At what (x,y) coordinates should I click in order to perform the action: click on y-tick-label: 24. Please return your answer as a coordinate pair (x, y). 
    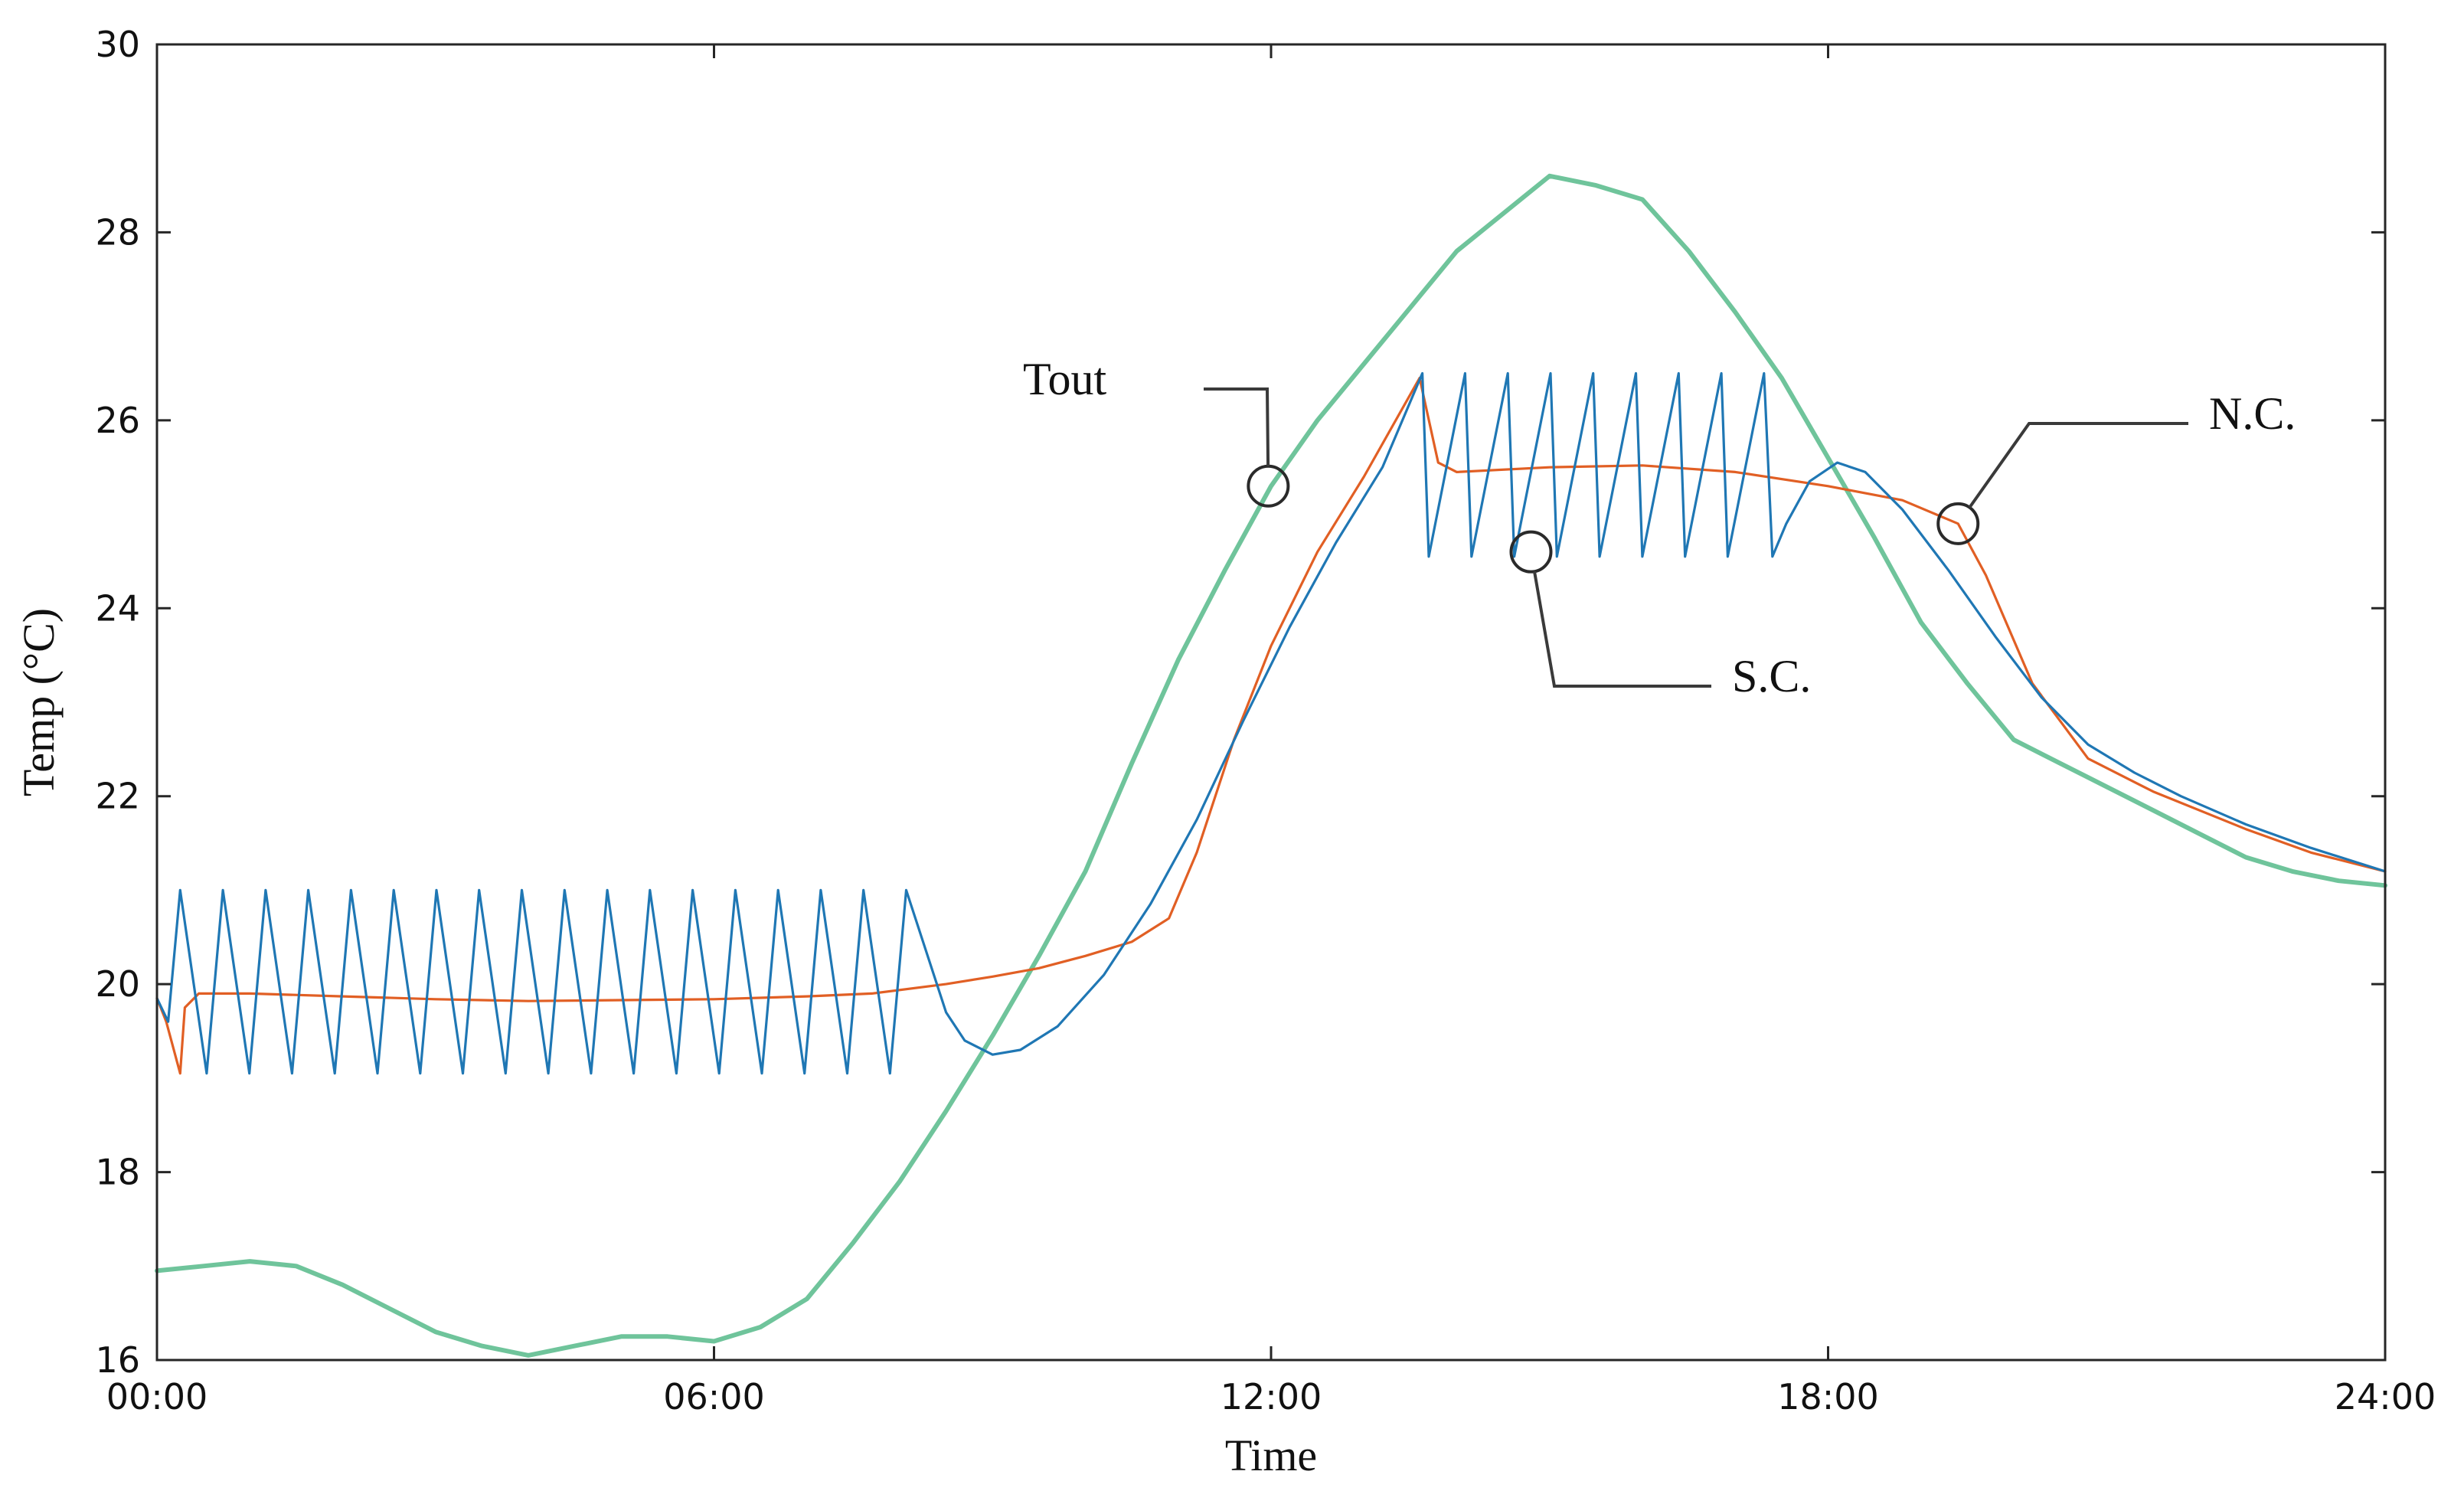
    Looking at the image, I should click on (117, 608).